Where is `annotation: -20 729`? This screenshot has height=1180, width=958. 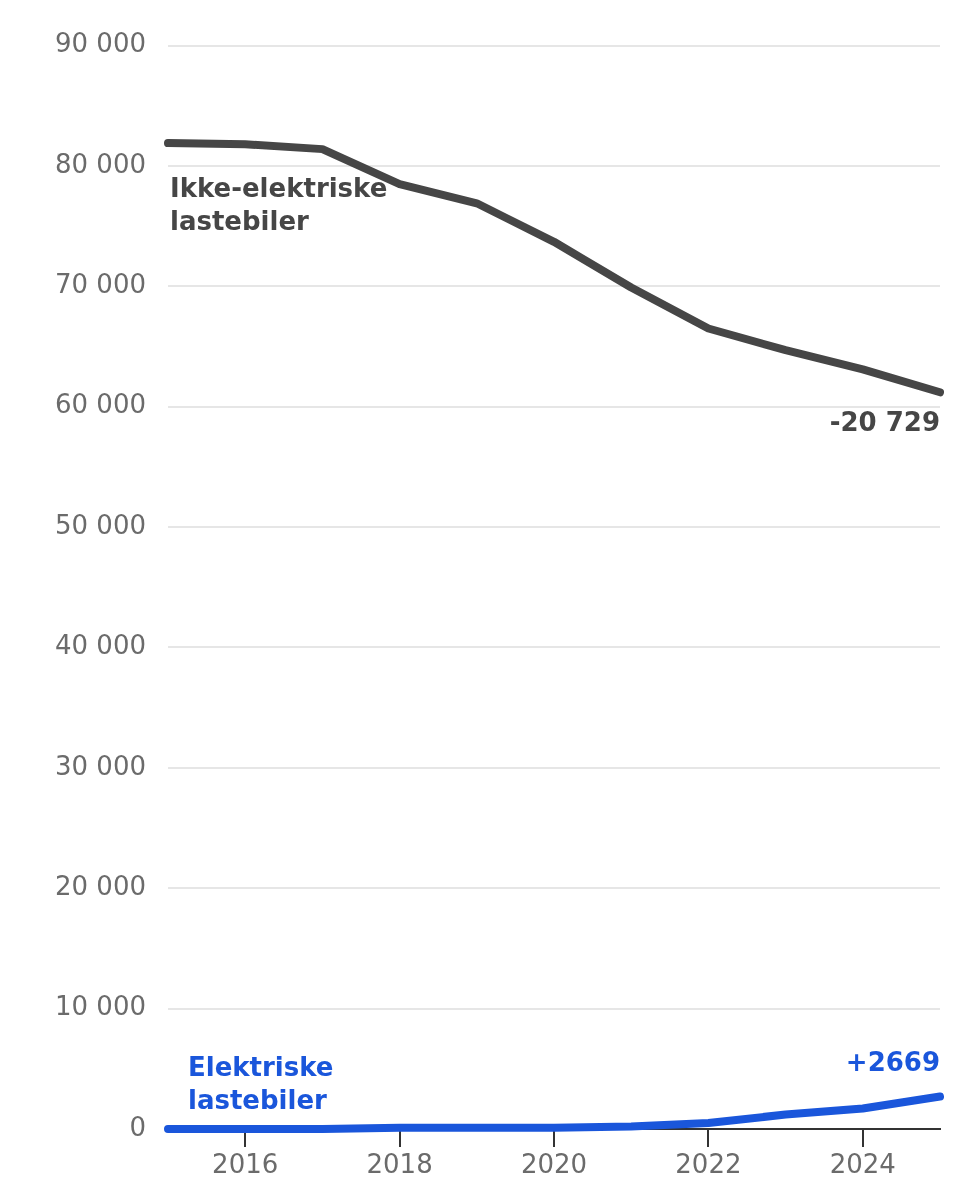
annotation: -20 729 is located at coordinates (884, 422).